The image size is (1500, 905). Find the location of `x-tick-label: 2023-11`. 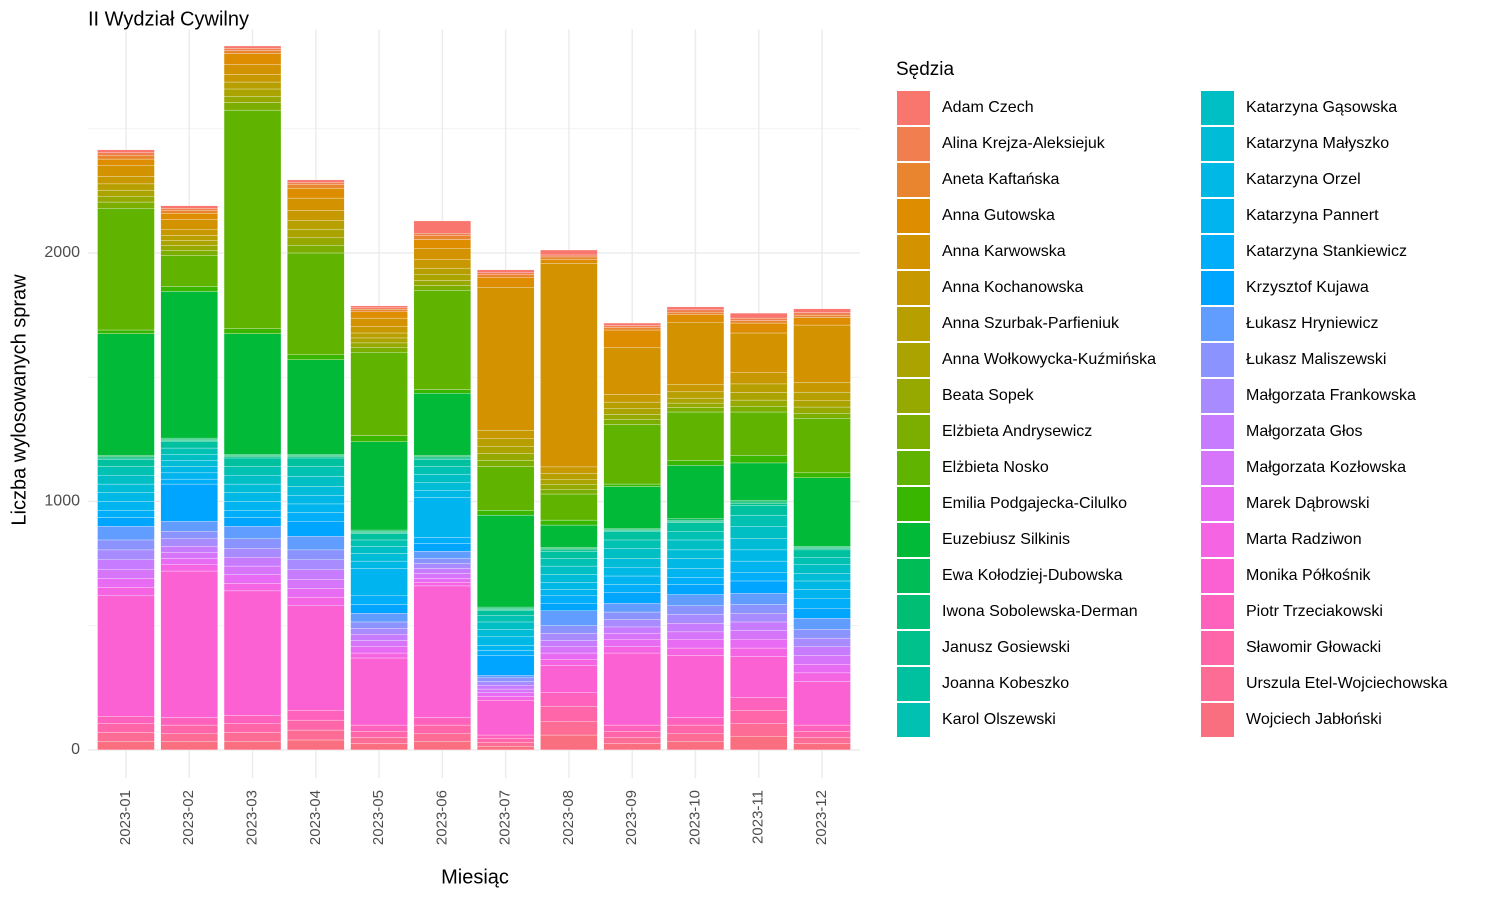

x-tick-label: 2023-11 is located at coordinates (758, 817).